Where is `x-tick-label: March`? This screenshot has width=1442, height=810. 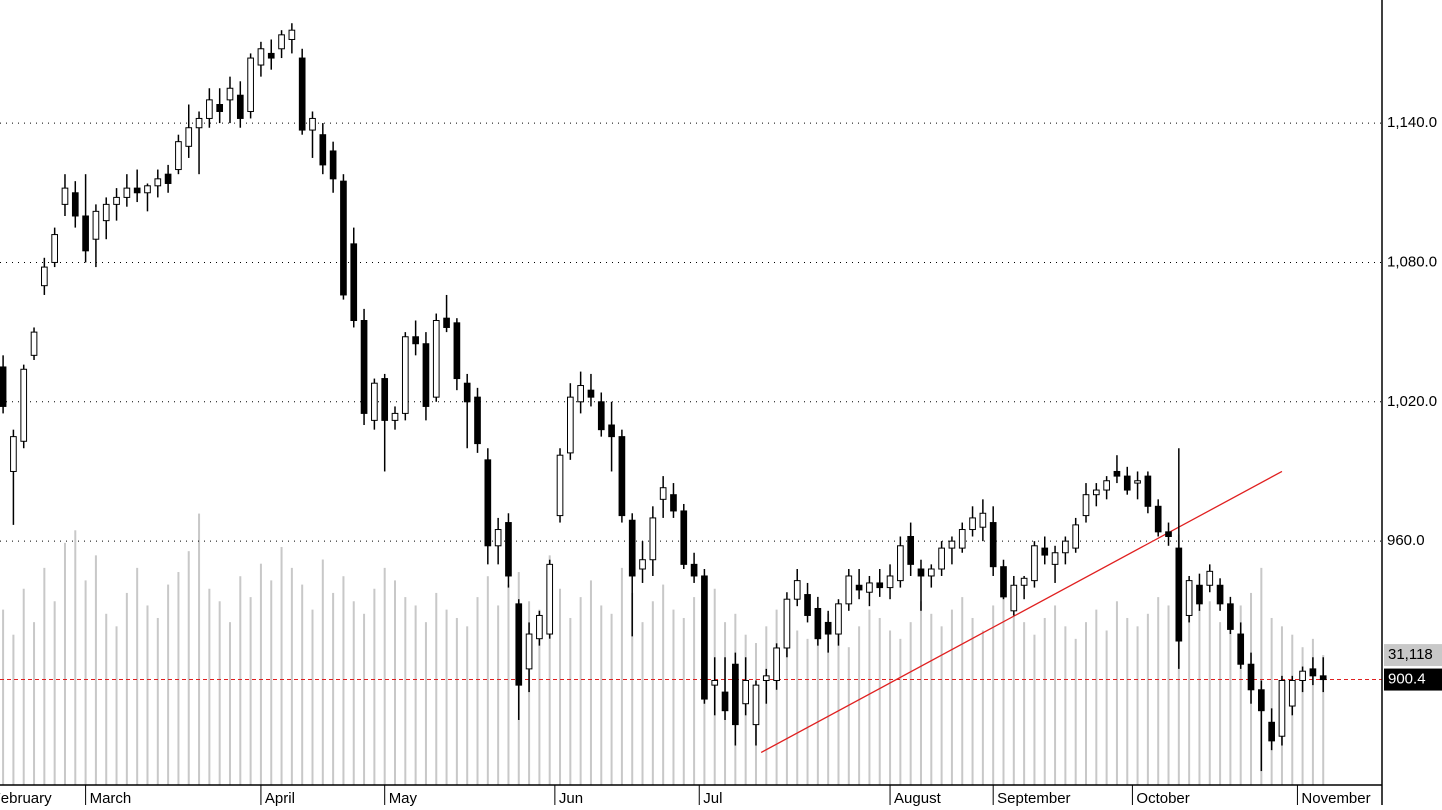
x-tick-label: March is located at coordinates (111, 798).